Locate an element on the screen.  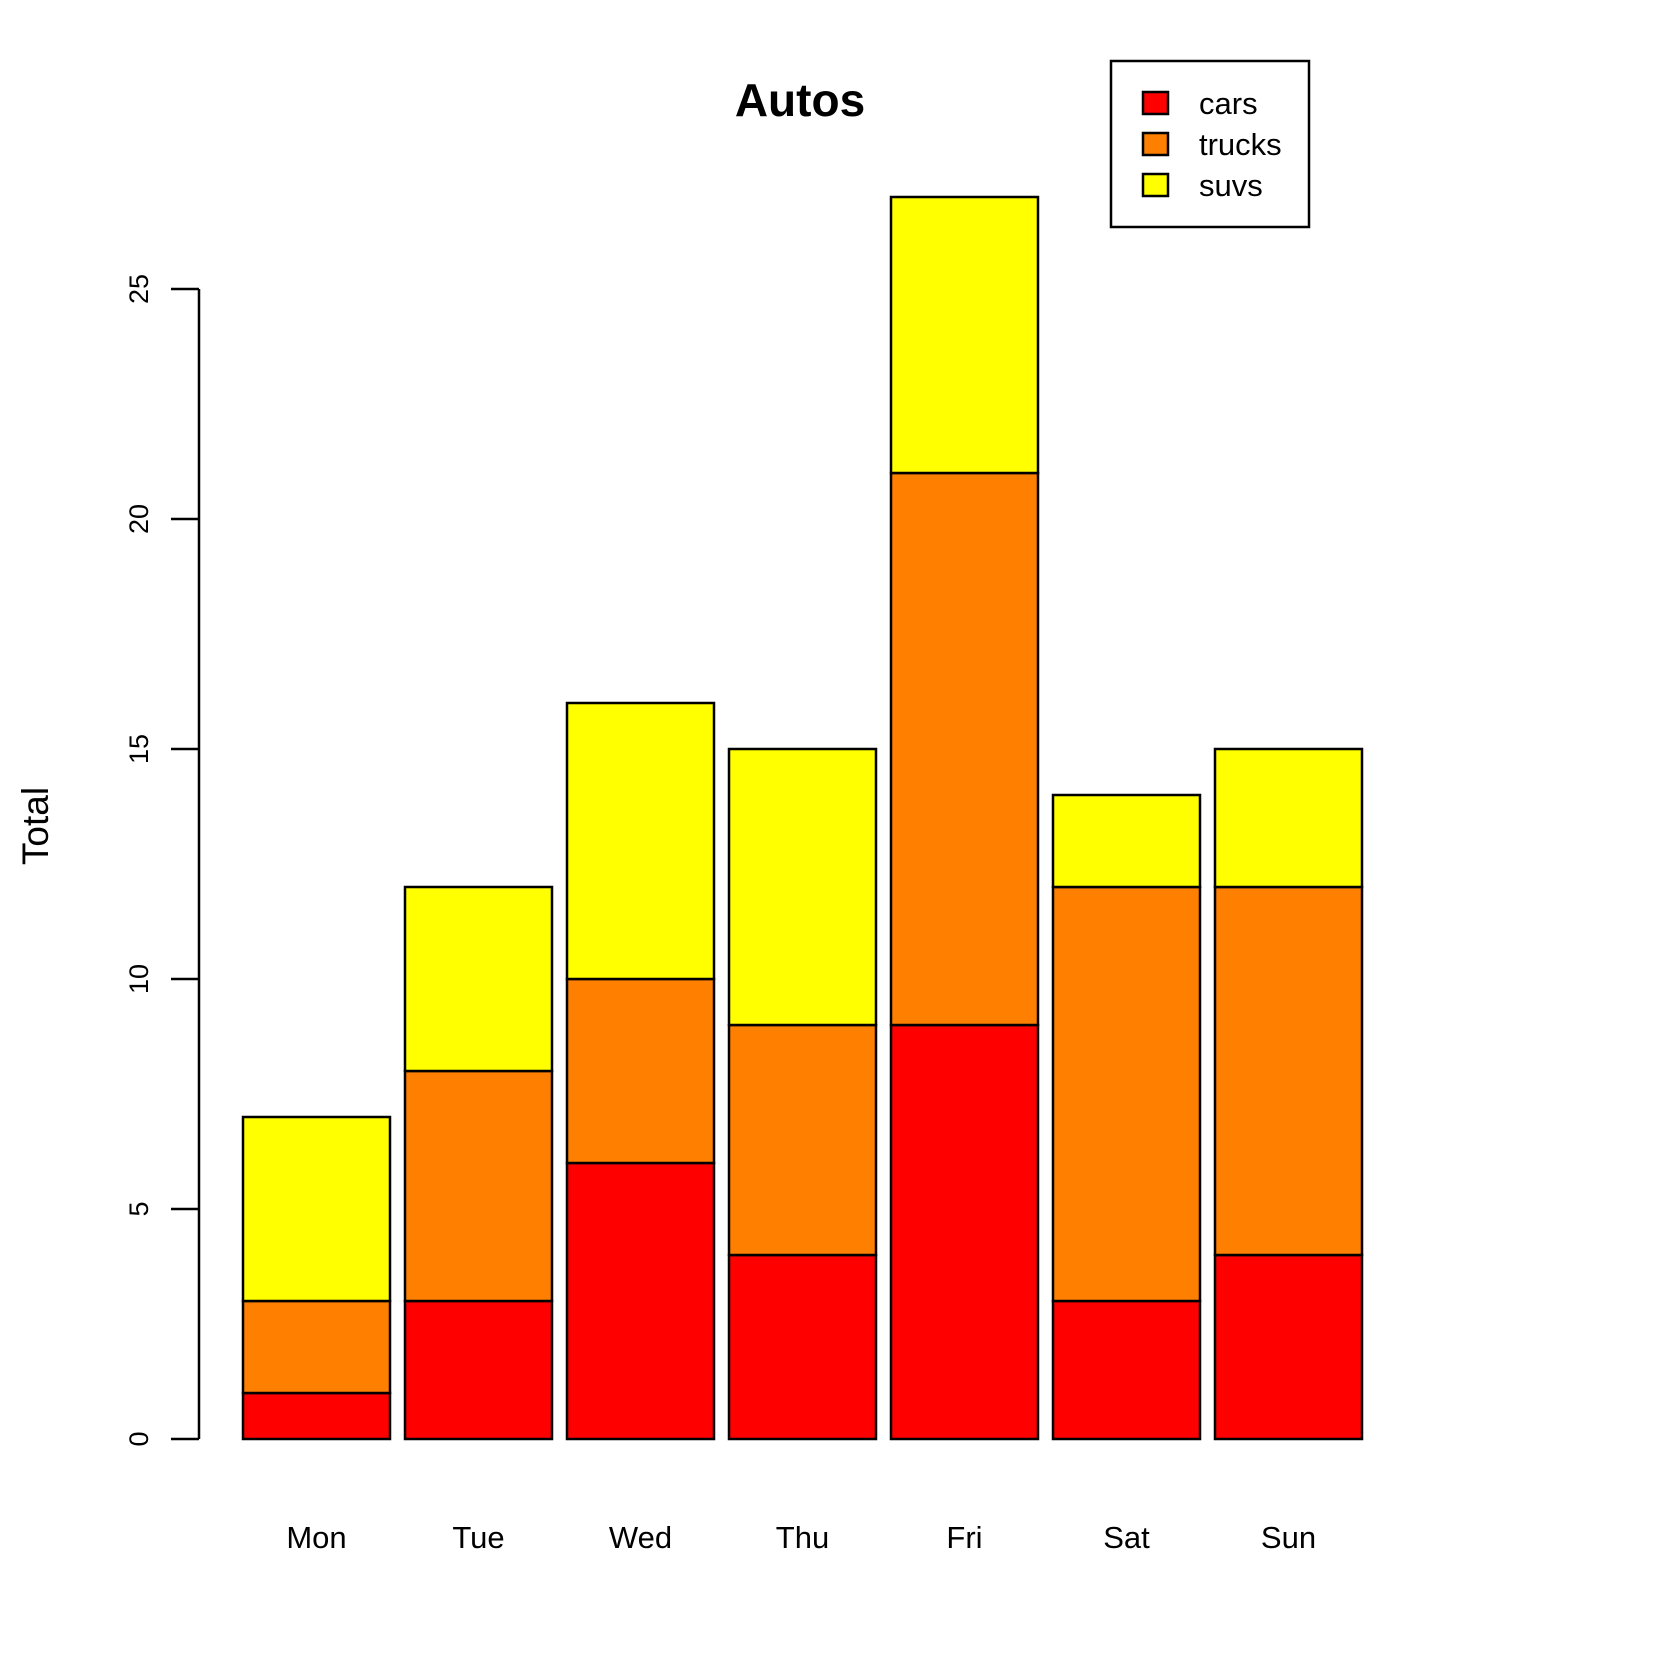
bar-segment-suvs-thu is located at coordinates (802, 887).